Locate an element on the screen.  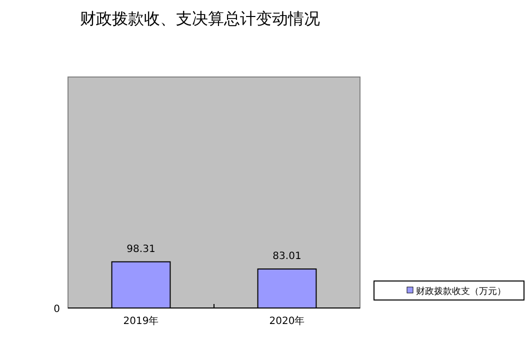
text: 0 is located at coordinates (57, 309).